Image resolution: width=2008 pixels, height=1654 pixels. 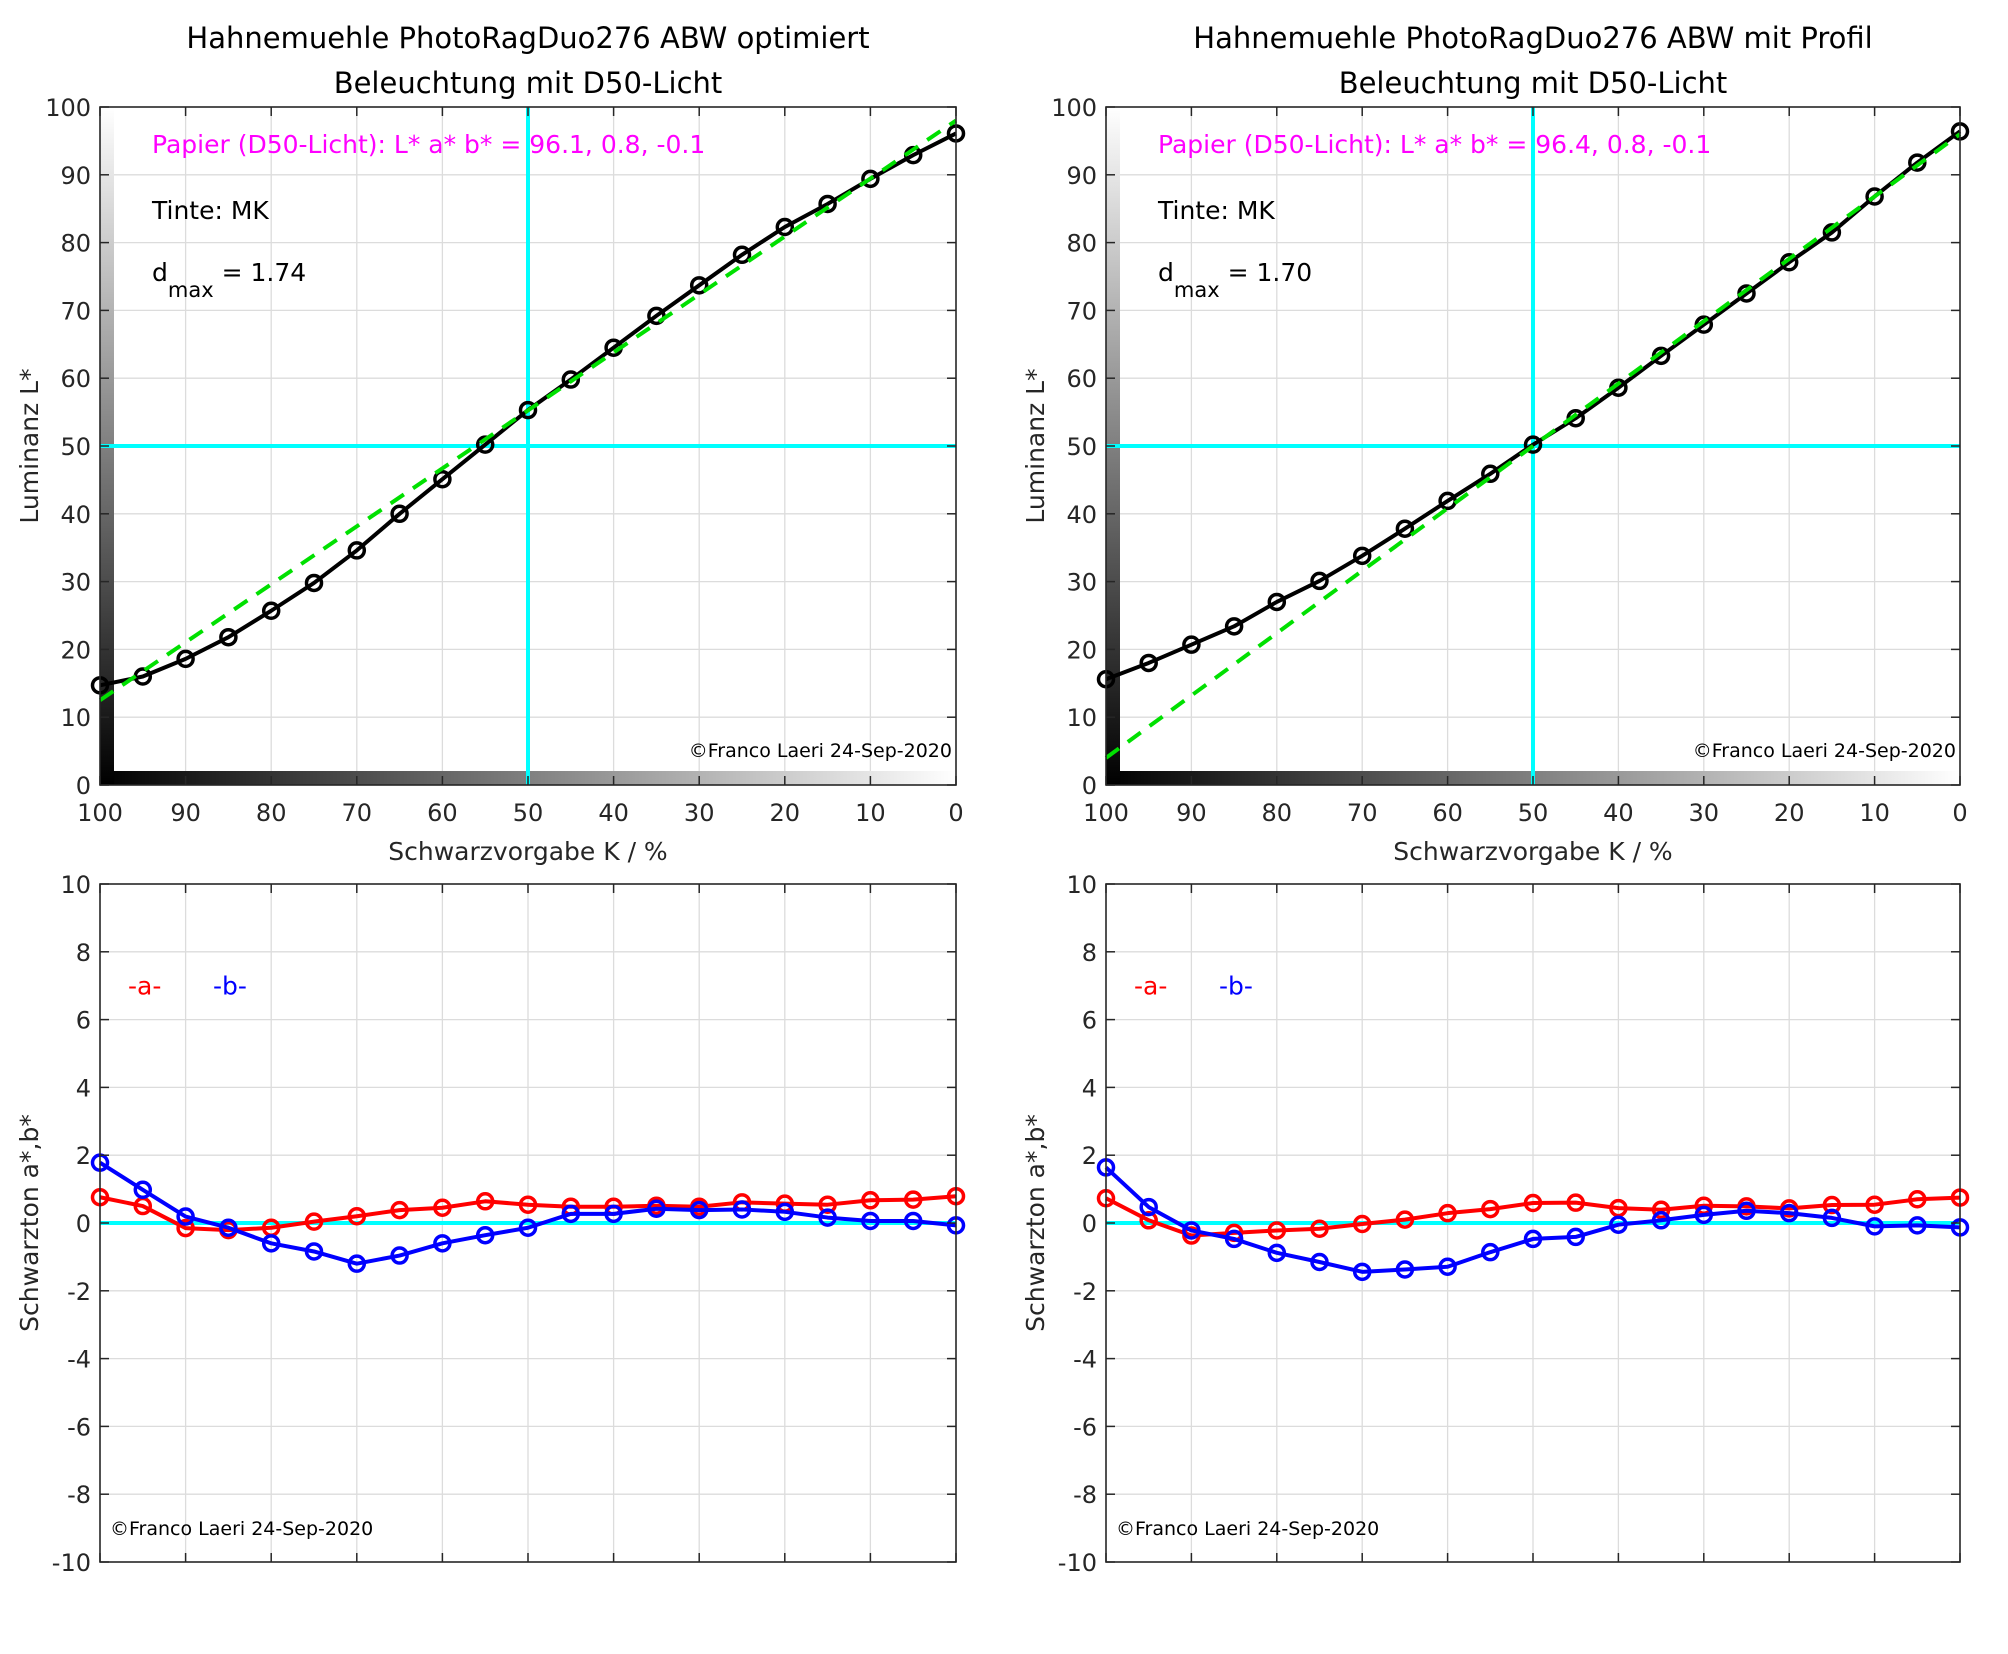 I want to click on y-tick-label: 100, so click(x=68, y=108).